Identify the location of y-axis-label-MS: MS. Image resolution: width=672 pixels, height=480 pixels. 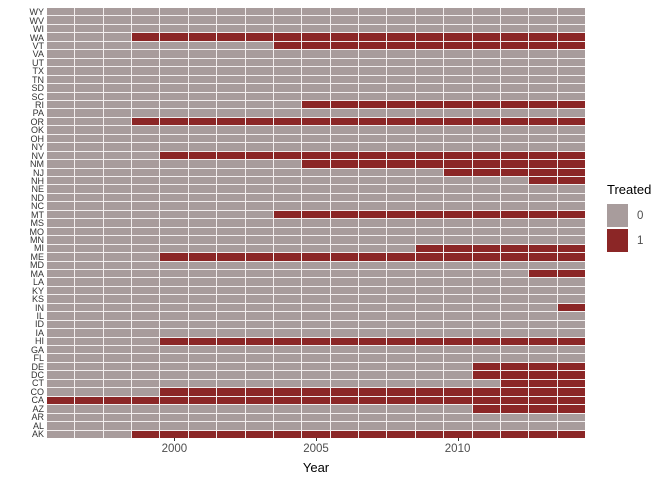
(37, 223).